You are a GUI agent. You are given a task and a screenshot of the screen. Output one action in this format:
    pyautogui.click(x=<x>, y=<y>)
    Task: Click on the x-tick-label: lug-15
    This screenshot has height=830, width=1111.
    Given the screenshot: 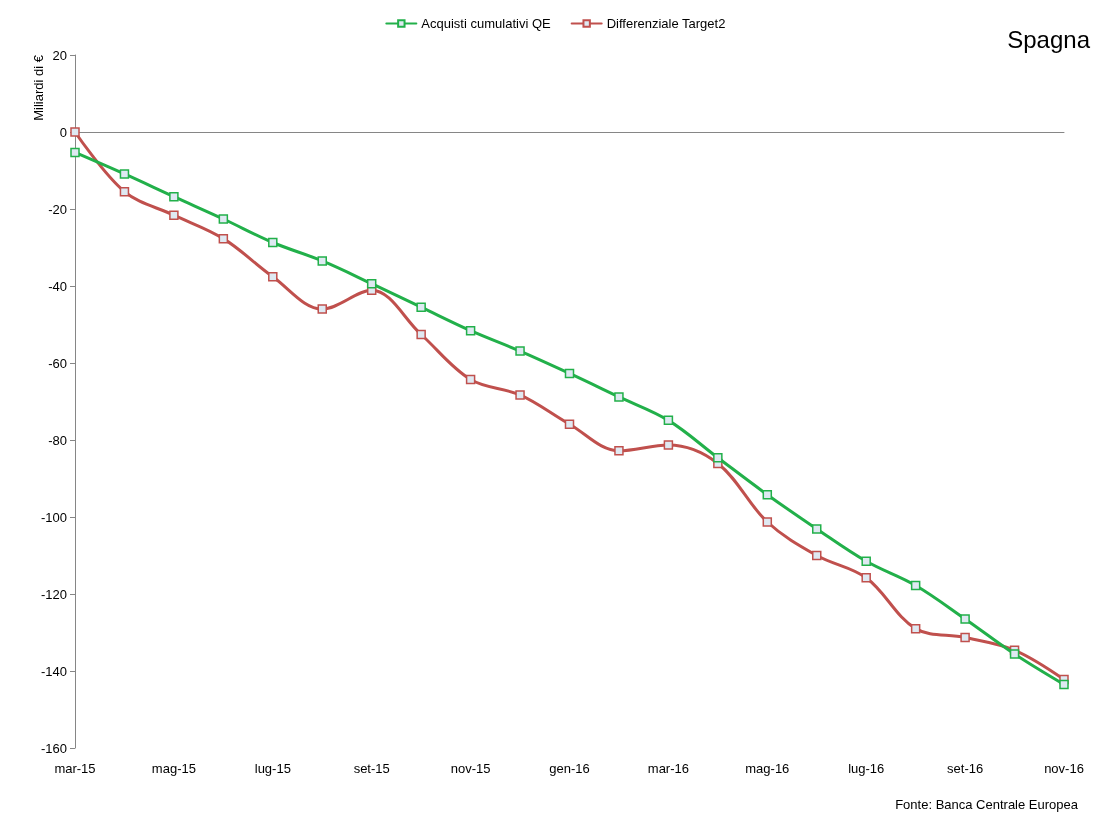 What is the action you would take?
    pyautogui.click(x=272, y=768)
    